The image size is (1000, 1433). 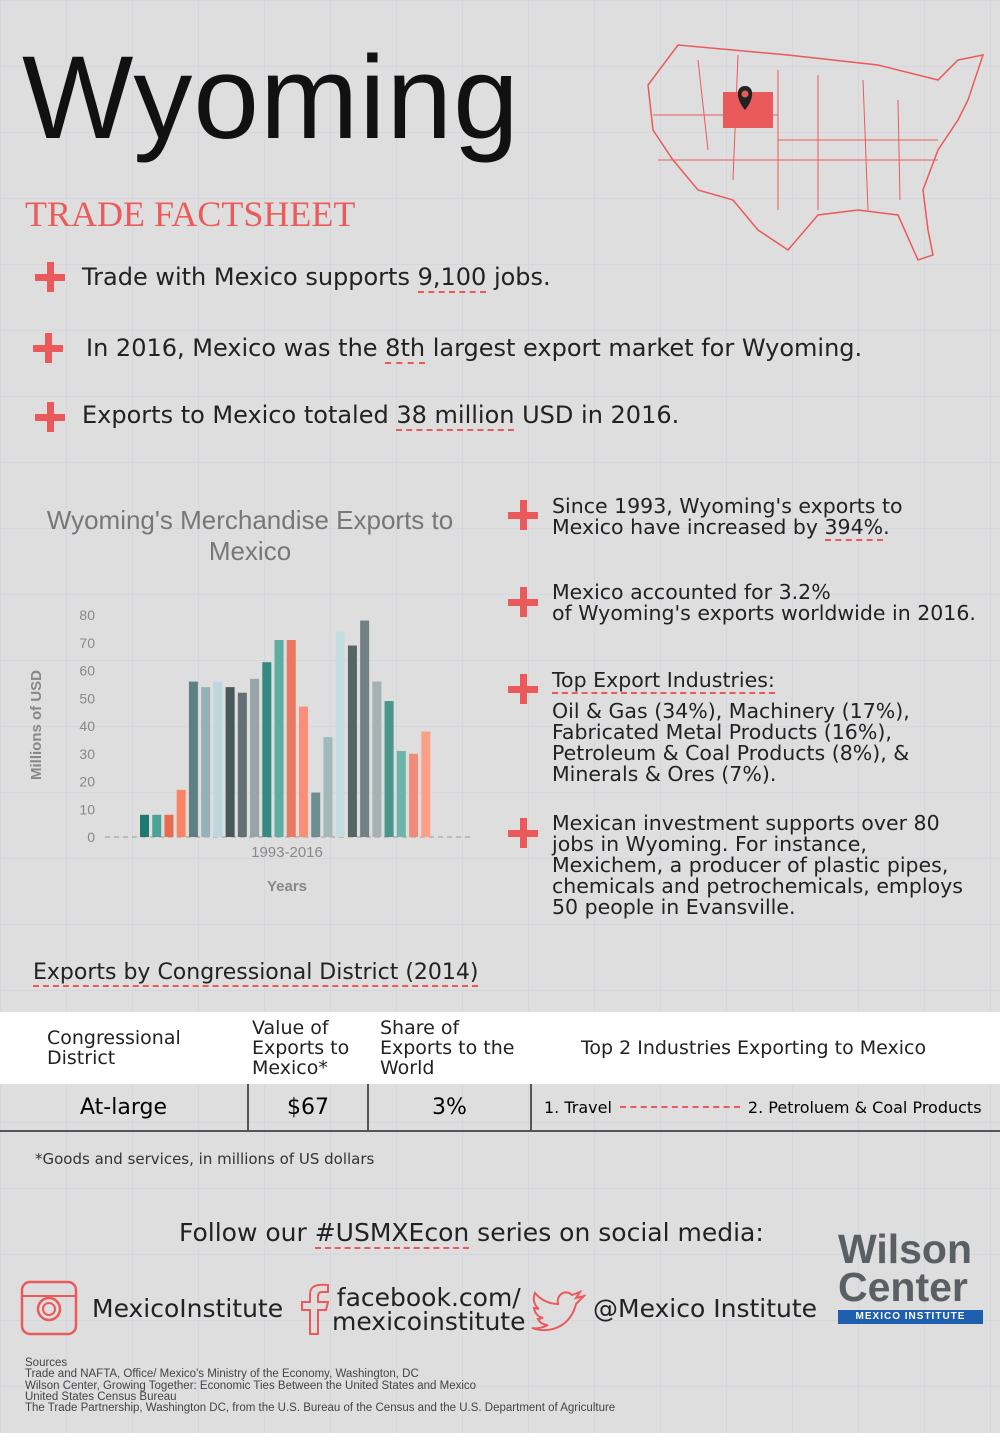 What do you see at coordinates (401, 793) in the screenshot?
I see `bar-2014` at bounding box center [401, 793].